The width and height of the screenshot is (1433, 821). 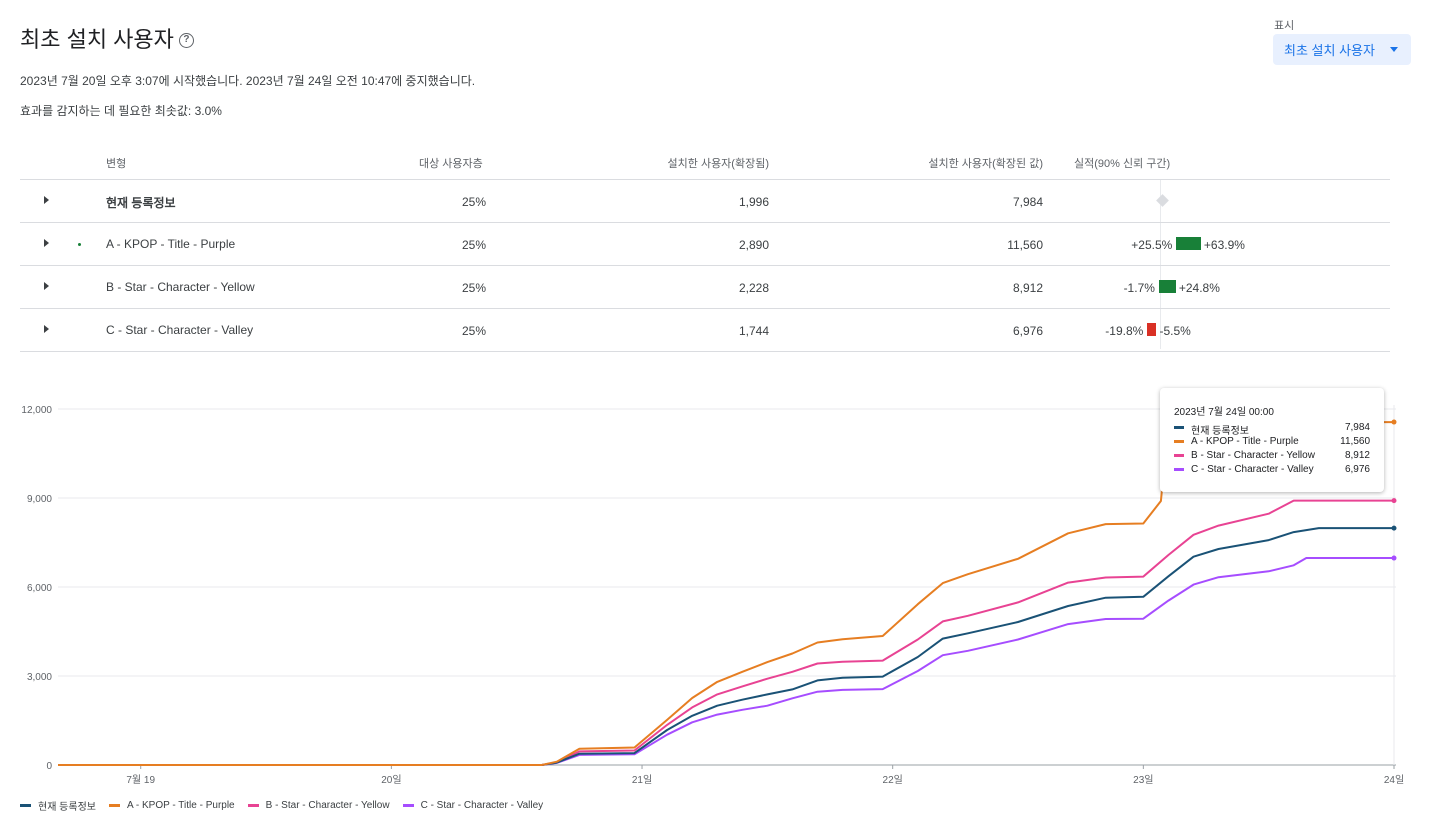 I want to click on tooltip-title: 2023년 7월 24일 00:00, so click(x=1224, y=412).